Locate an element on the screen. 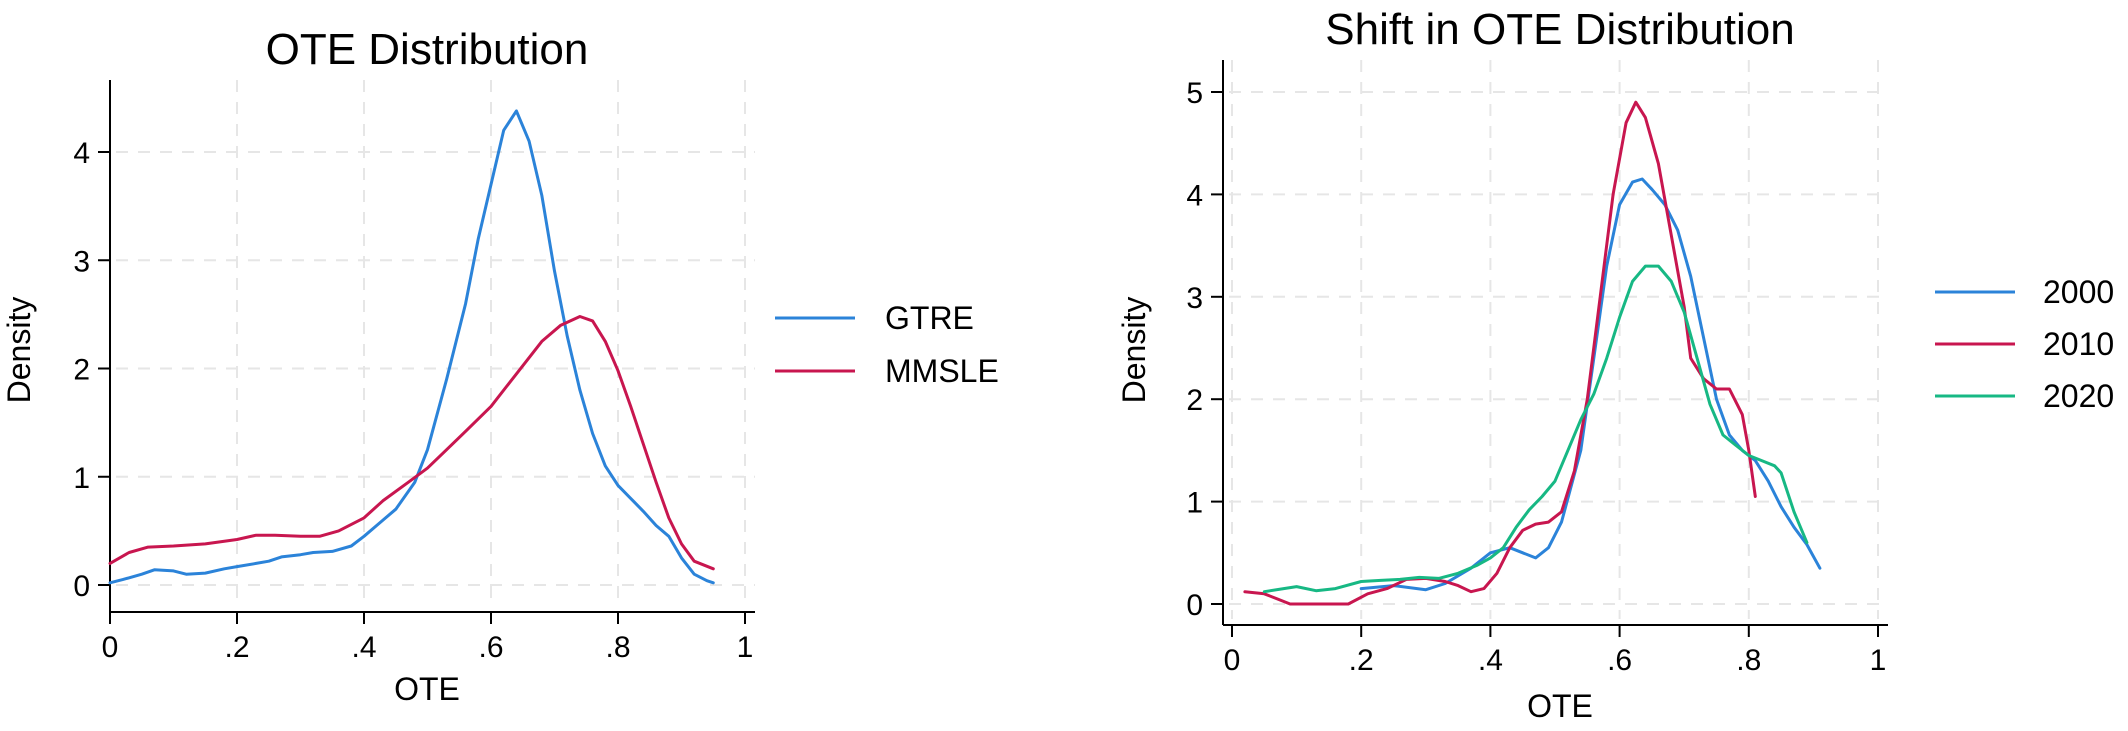 The height and width of the screenshot is (731, 2128). chart-title: OTE Distribution is located at coordinates (427, 49).